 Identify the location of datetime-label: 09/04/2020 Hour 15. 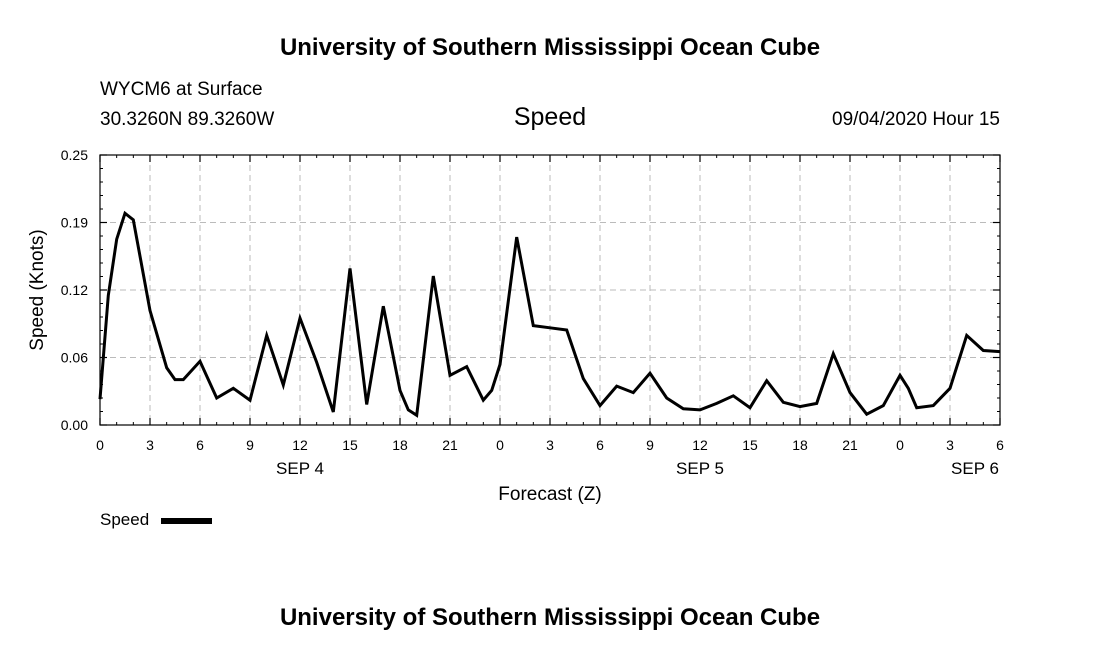
(916, 119).